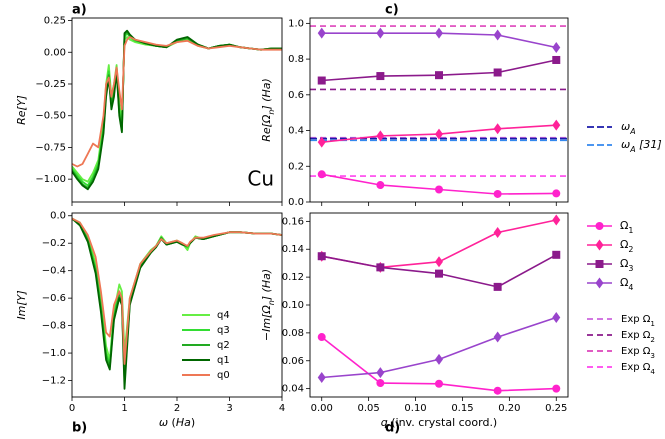  I want to click on y-axis-label: −Im[Ωn] (Ha), so click(268, 305).